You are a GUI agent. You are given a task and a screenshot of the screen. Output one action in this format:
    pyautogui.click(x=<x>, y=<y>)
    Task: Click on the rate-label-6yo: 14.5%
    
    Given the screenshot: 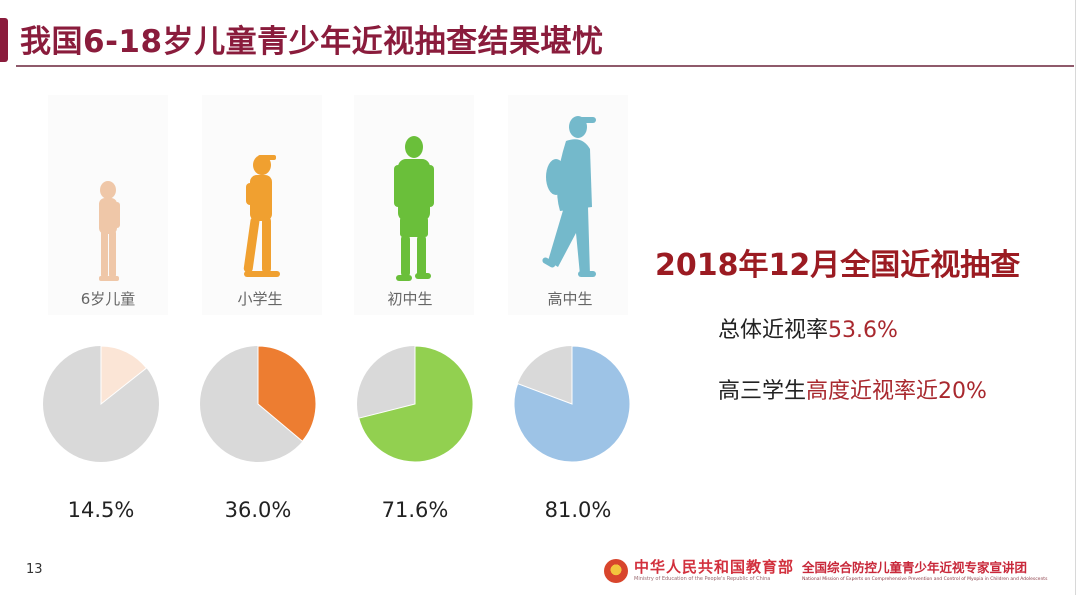 What is the action you would take?
    pyautogui.click(x=101, y=510)
    